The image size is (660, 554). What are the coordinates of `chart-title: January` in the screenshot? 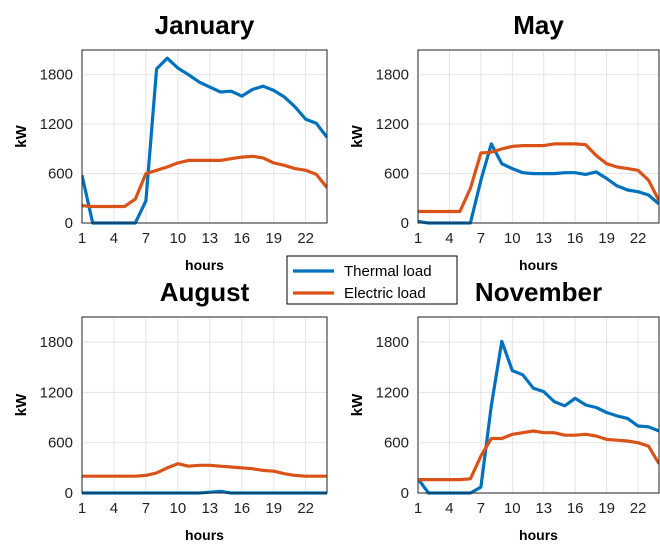 It's located at (205, 25).